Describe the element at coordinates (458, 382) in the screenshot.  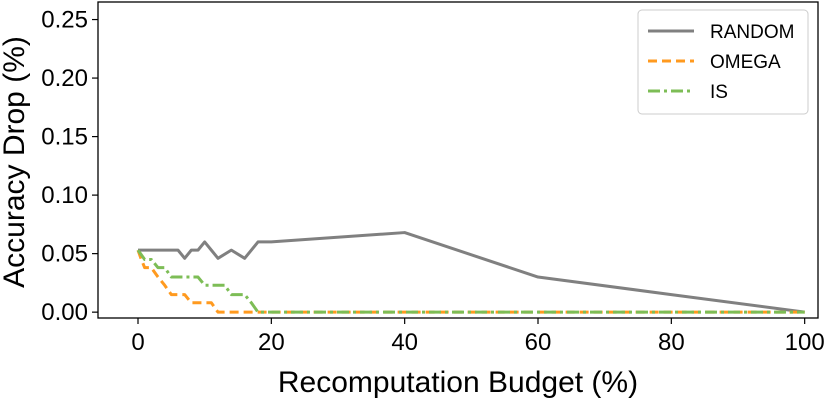
I see `x-axis-label: Recomputation Budget (%)` at that location.